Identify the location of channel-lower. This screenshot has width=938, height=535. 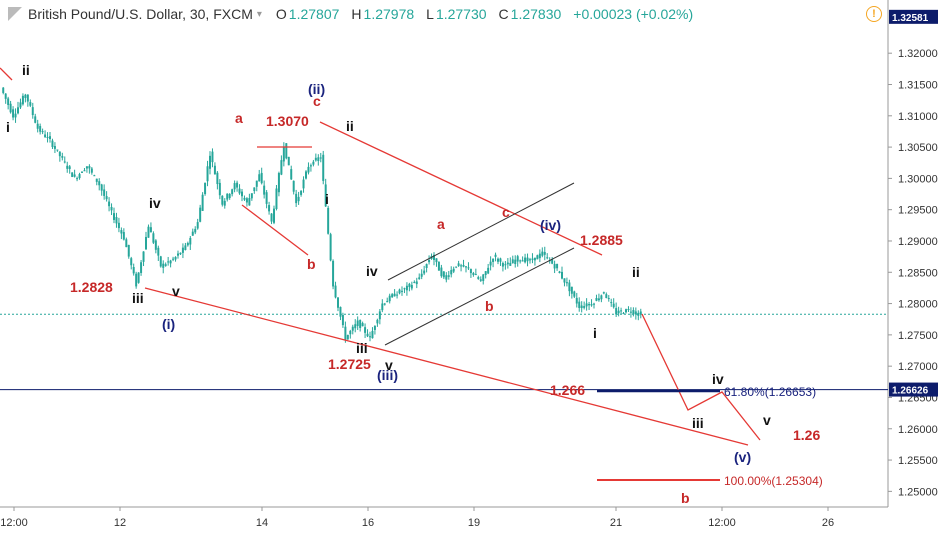
(479, 296).